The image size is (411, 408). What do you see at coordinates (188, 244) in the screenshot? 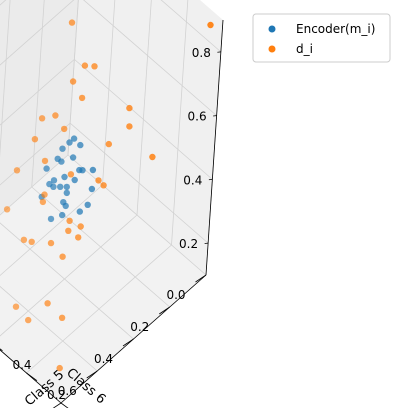
I see `z-tick-label: 0.2` at bounding box center [188, 244].